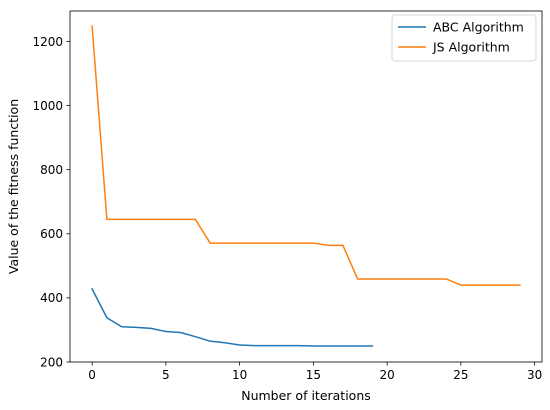 This screenshot has width=550, height=410. What do you see at coordinates (478, 27) in the screenshot?
I see `legend-label-abc: ABC Algorithm` at bounding box center [478, 27].